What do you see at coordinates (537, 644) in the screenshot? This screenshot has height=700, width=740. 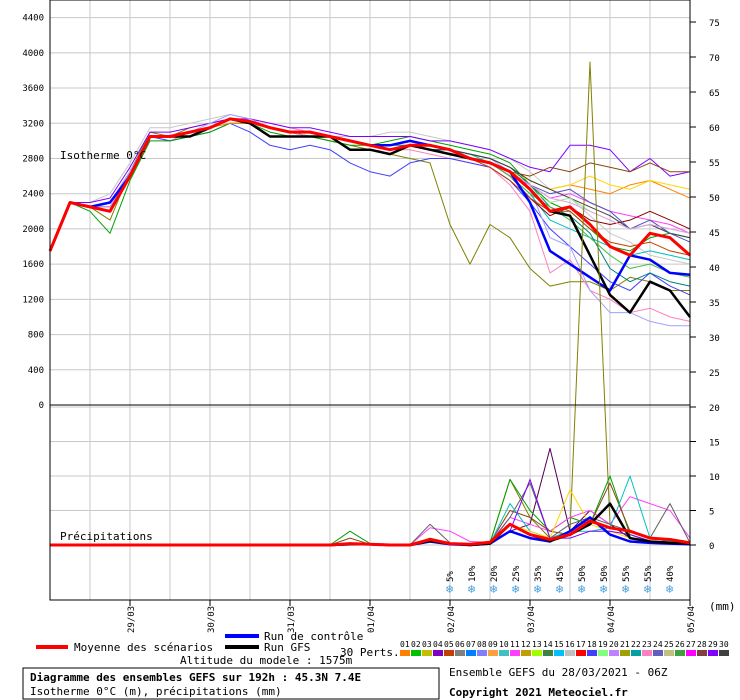 I see `pert-number: 13` at bounding box center [537, 644].